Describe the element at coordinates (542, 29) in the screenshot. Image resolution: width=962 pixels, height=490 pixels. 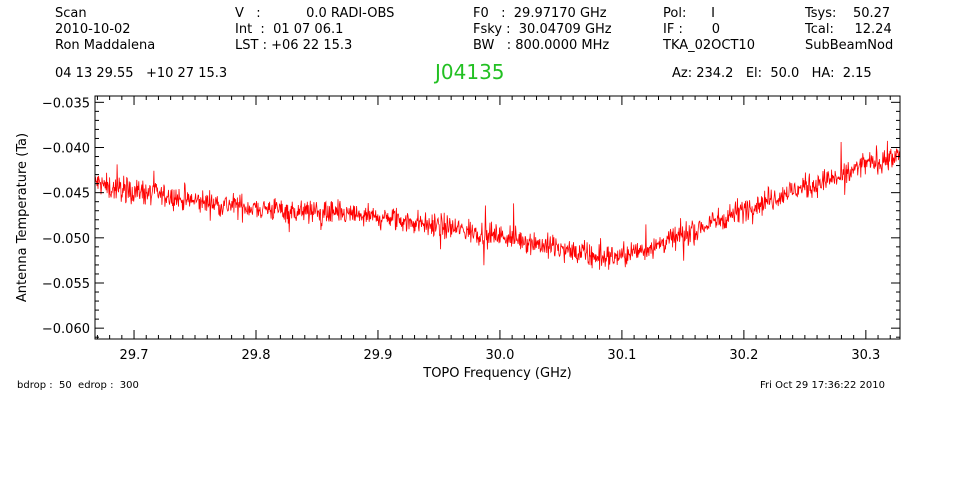
I see `sky-frequency-line: Fsky : 30.04709 GHz` at that location.